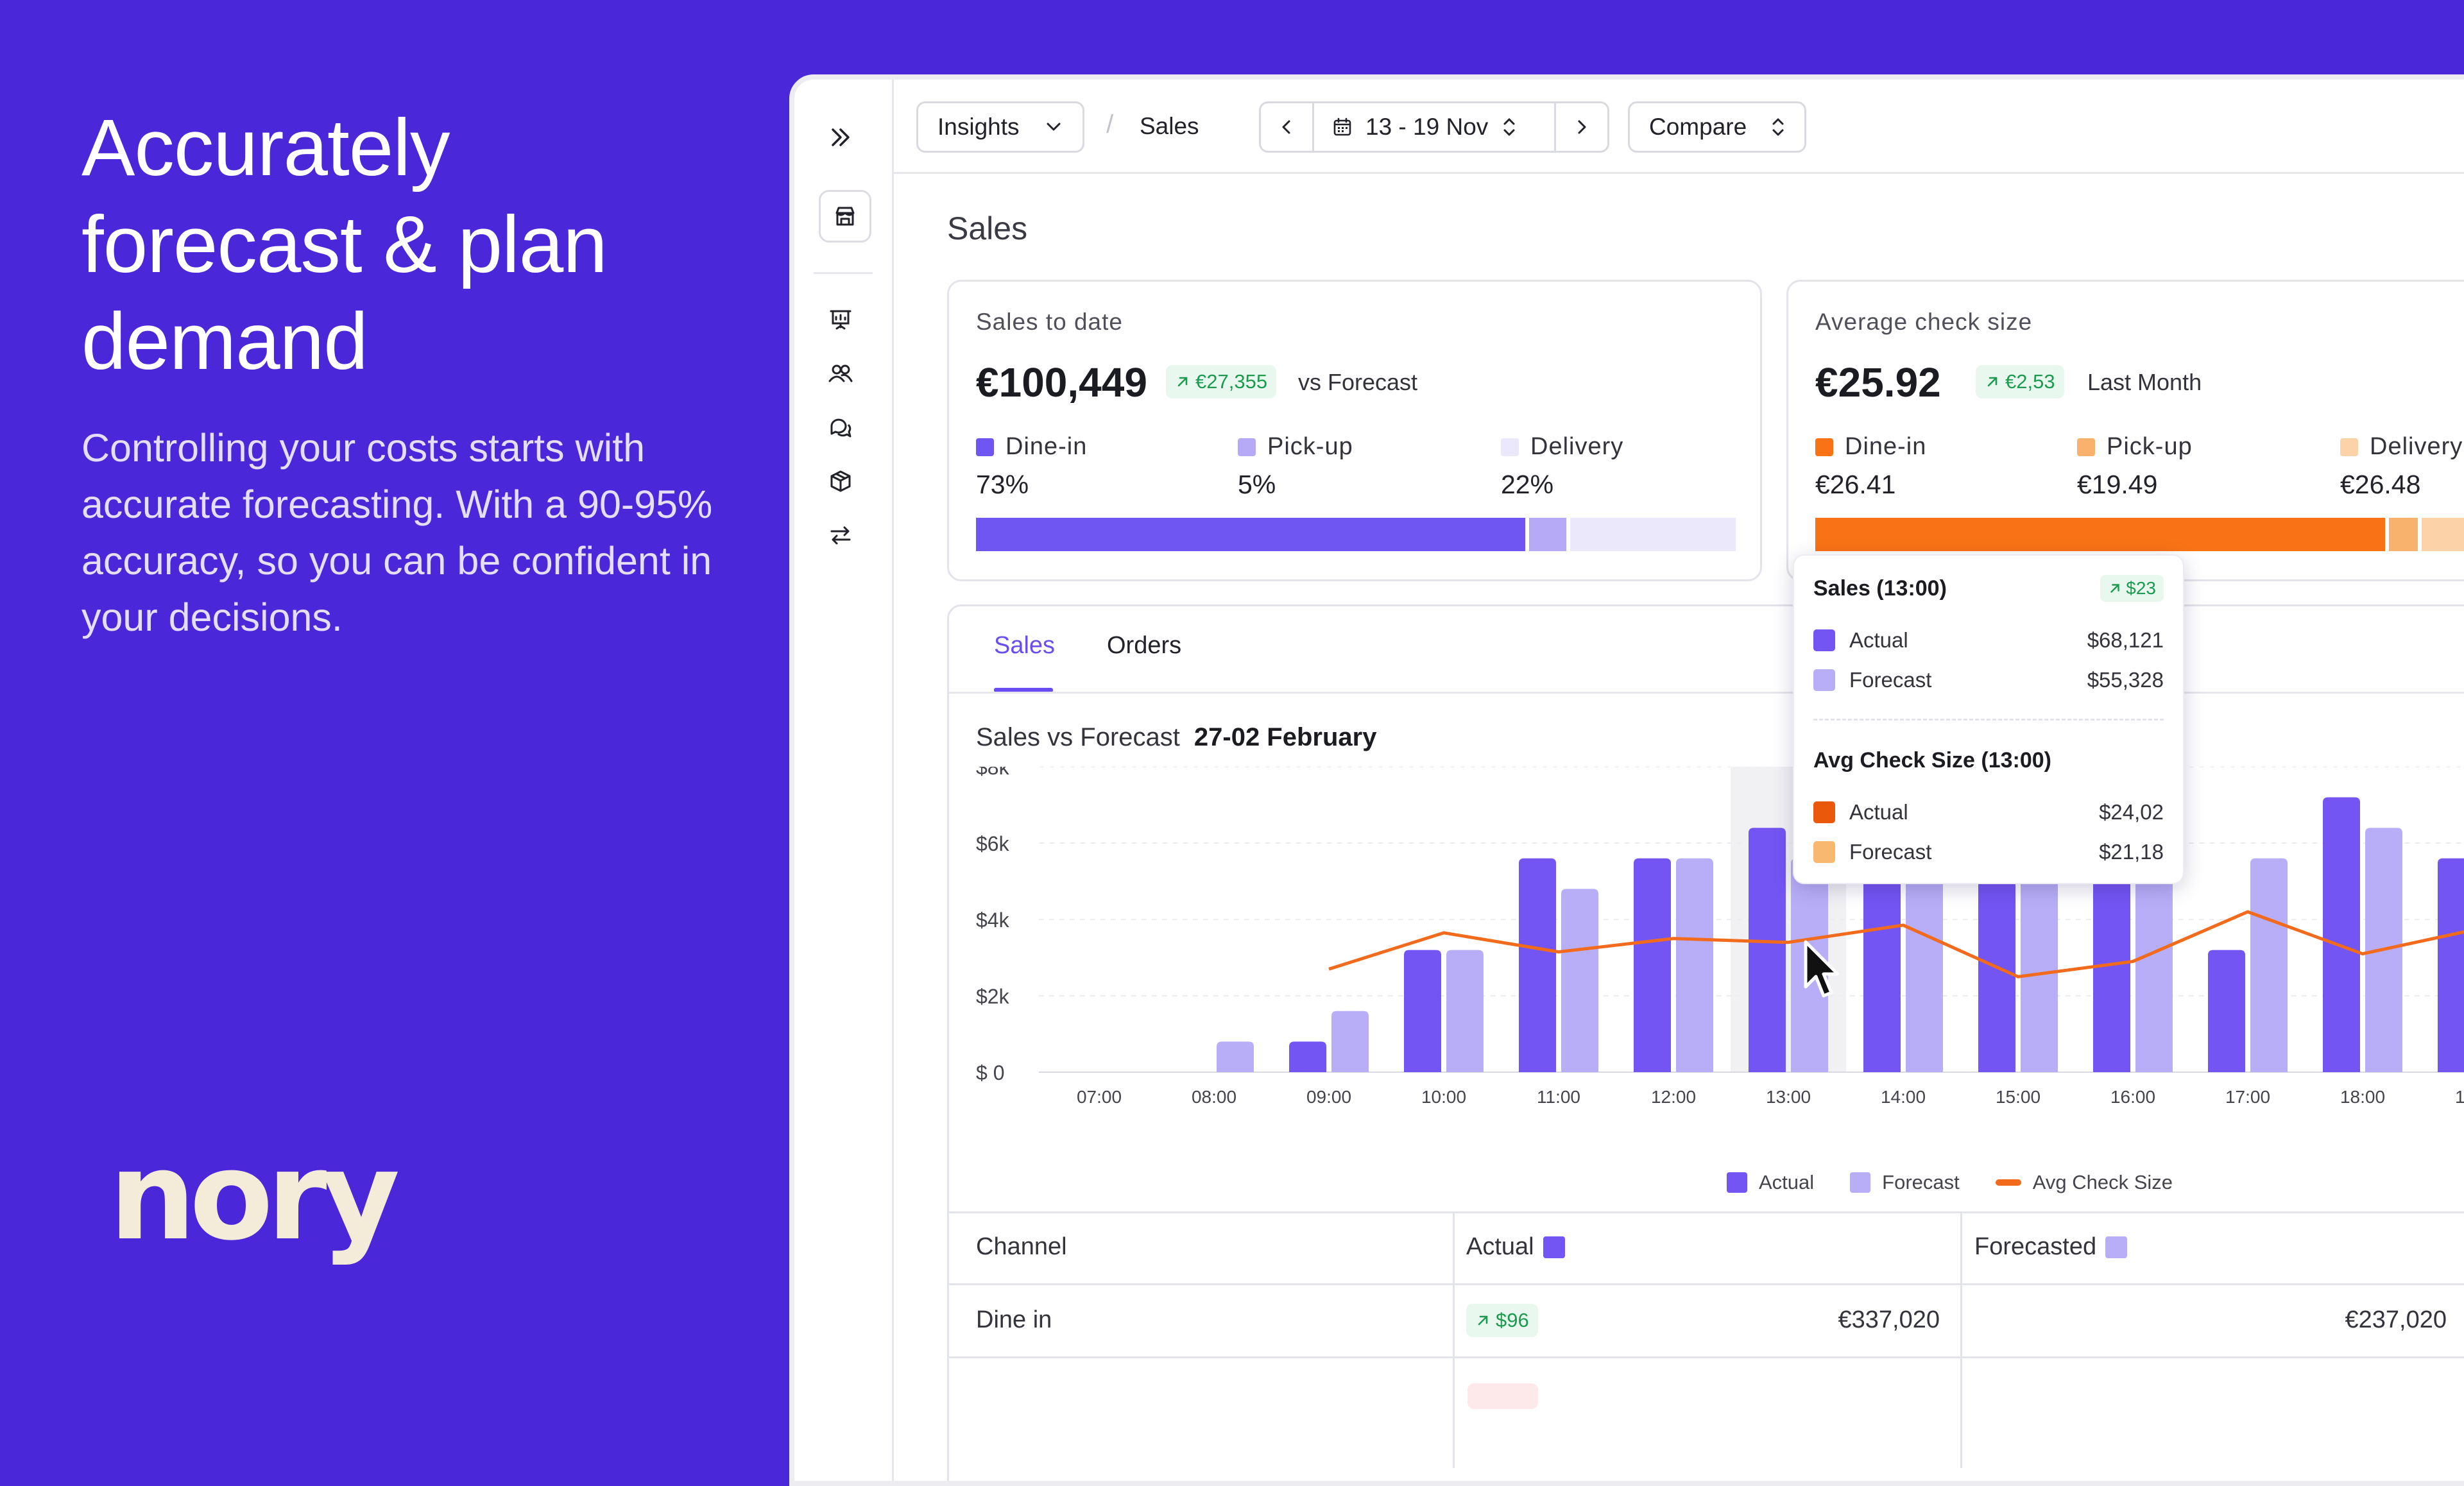 The height and width of the screenshot is (1486, 2464). I want to click on delta-badge: €2,53, so click(2020, 381).